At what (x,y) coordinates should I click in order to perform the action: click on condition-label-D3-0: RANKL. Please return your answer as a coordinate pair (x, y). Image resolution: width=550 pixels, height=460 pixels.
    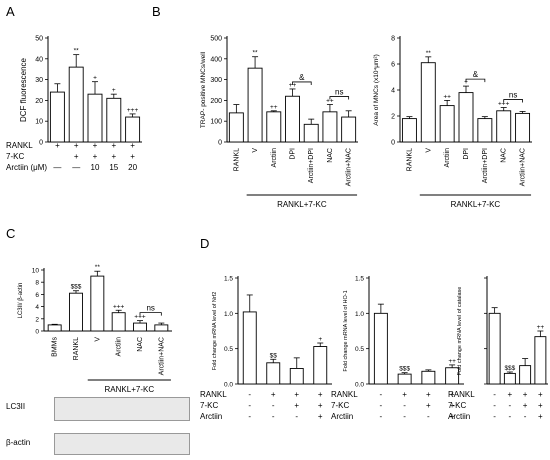
    Looking at the image, I should click on (461, 394).